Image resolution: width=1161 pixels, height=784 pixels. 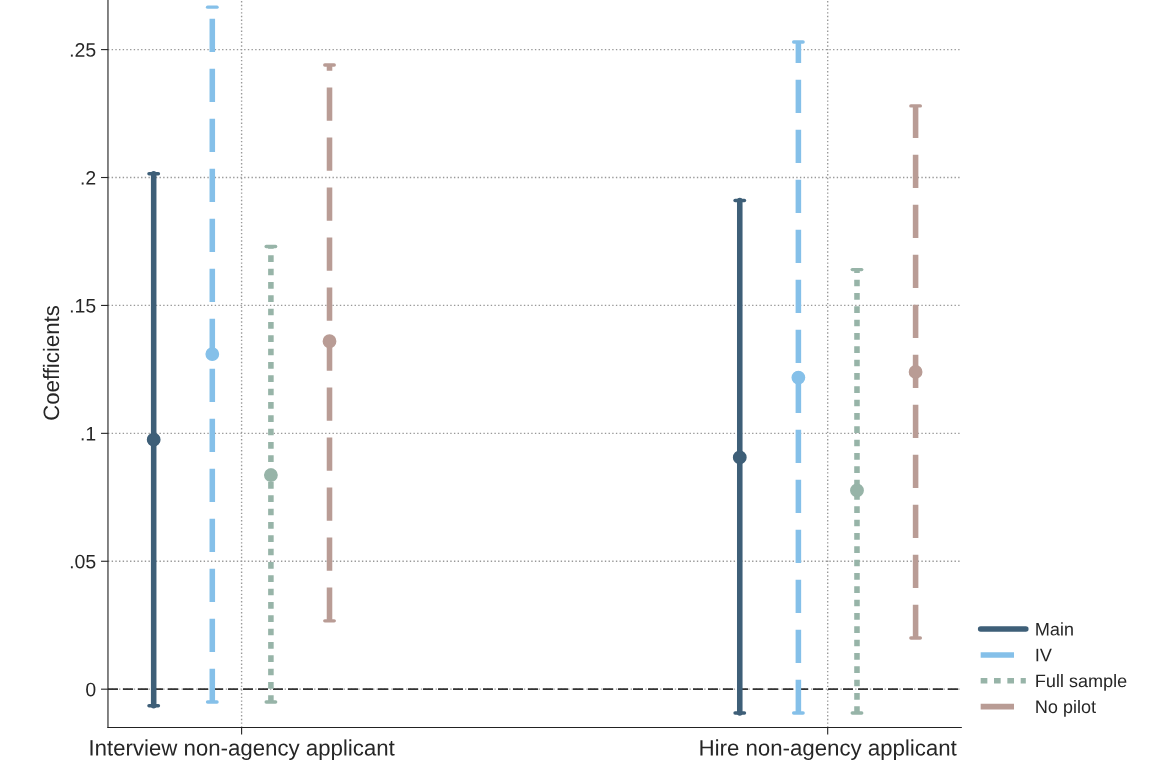 I want to click on legend-label: No pilot, so click(x=1066, y=708).